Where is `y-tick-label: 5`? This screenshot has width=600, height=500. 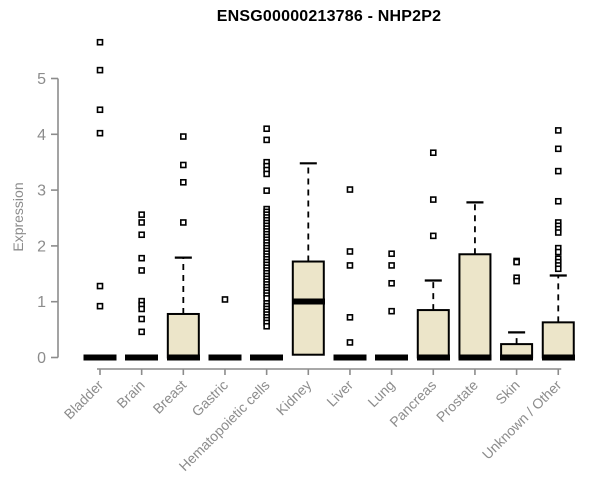
y-tick-label: 5 is located at coordinates (41, 79).